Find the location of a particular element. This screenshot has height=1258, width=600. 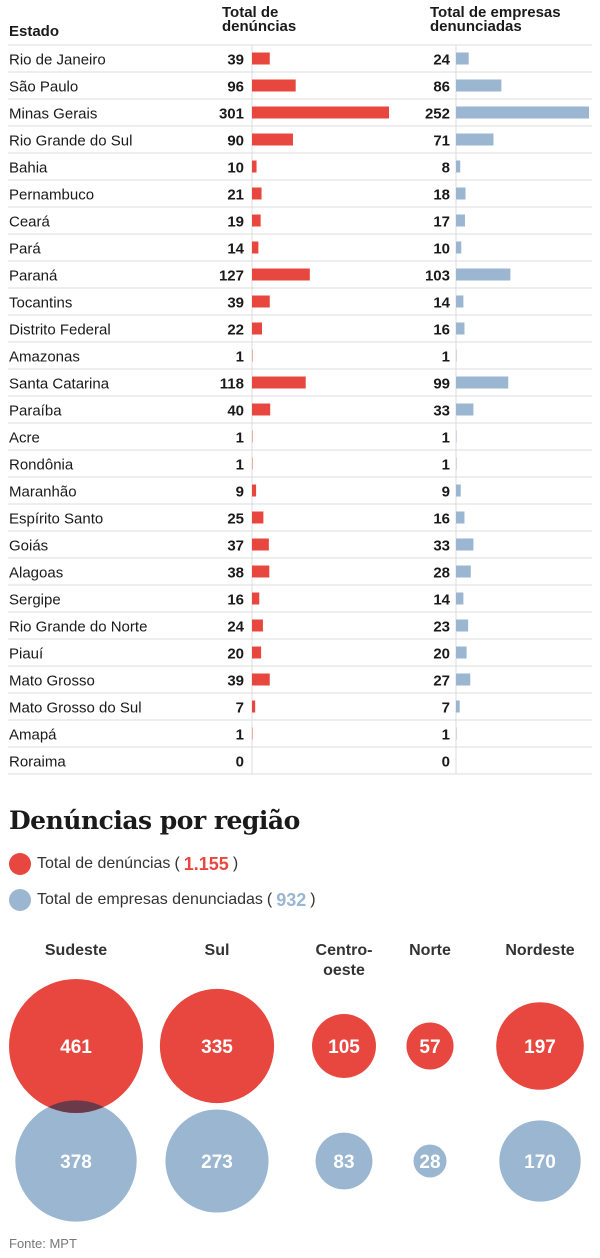

header-total-denuncias: Total de denúncias is located at coordinates (259, 19).